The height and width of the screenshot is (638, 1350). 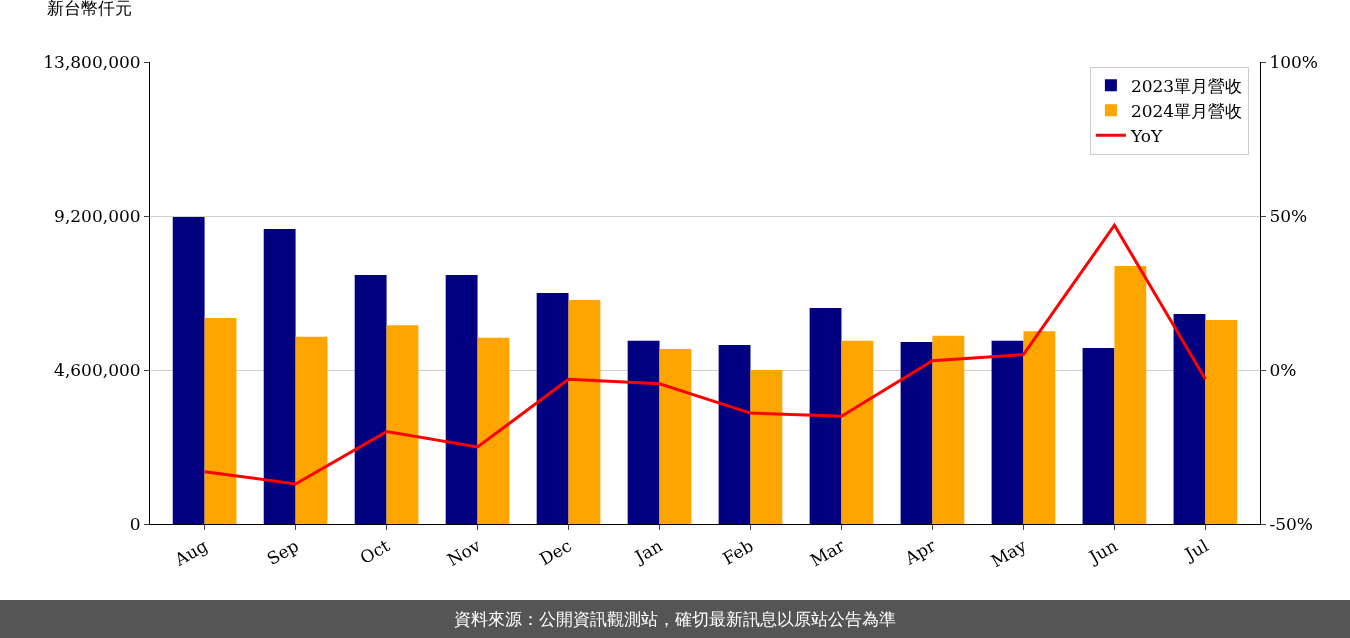 What do you see at coordinates (97, 215) in the screenshot?
I see `y-tick-label: 9,200,000` at bounding box center [97, 215].